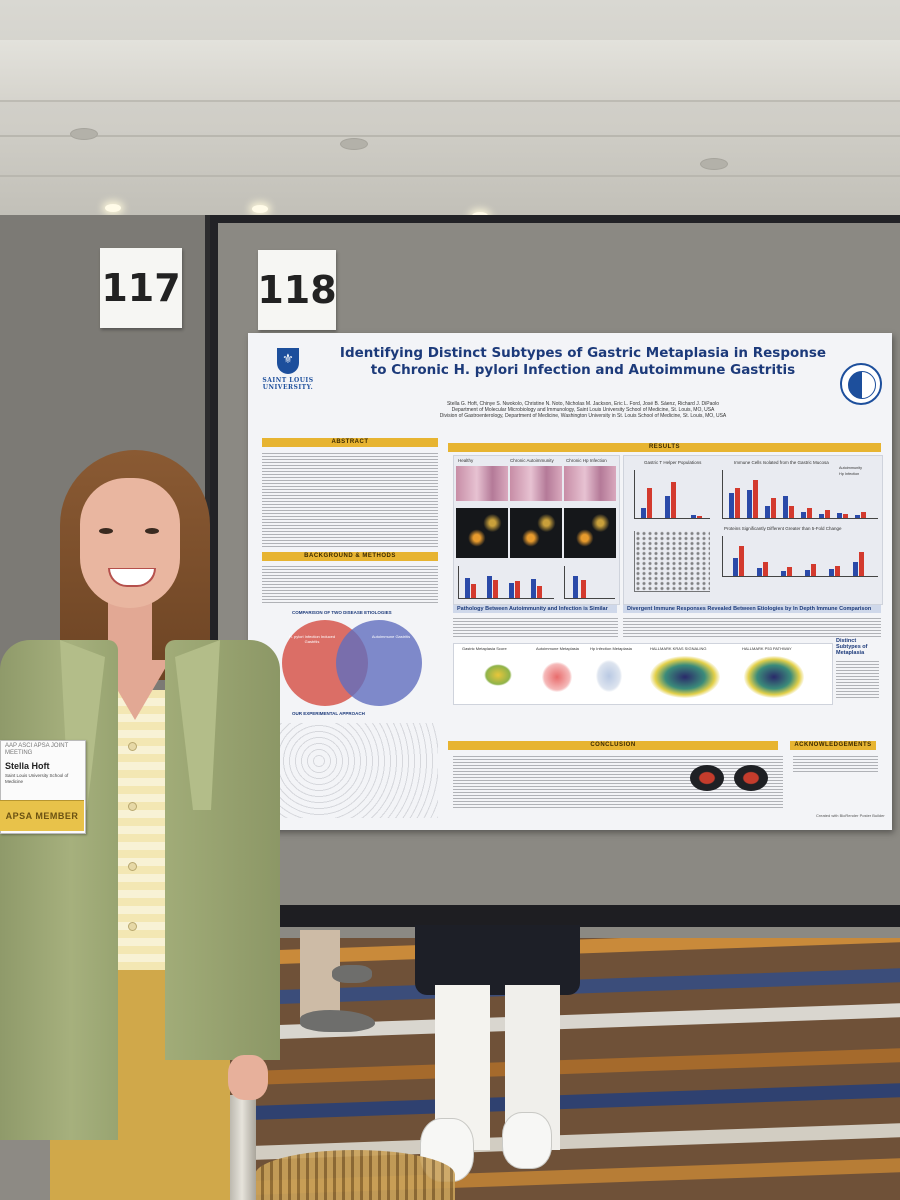 The height and width of the screenshot is (1200, 900). Describe the element at coordinates (800, 494) in the screenshot. I see `immune-cells-bar-chart` at that location.